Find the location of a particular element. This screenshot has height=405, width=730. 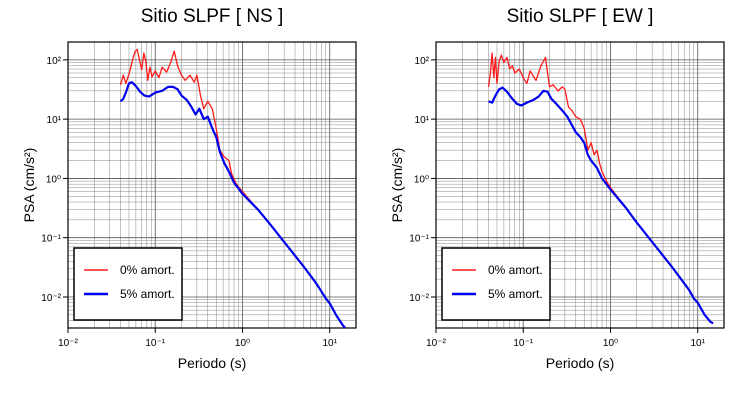

chart-title: Sitio SLPF [ NS ] is located at coordinates (212, 16).